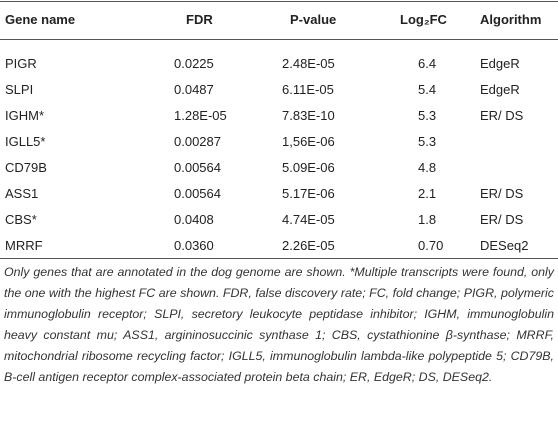 Image resolution: width=558 pixels, height=421 pixels. What do you see at coordinates (194, 245) in the screenshot?
I see `fdr-cell: 0.0360` at bounding box center [194, 245].